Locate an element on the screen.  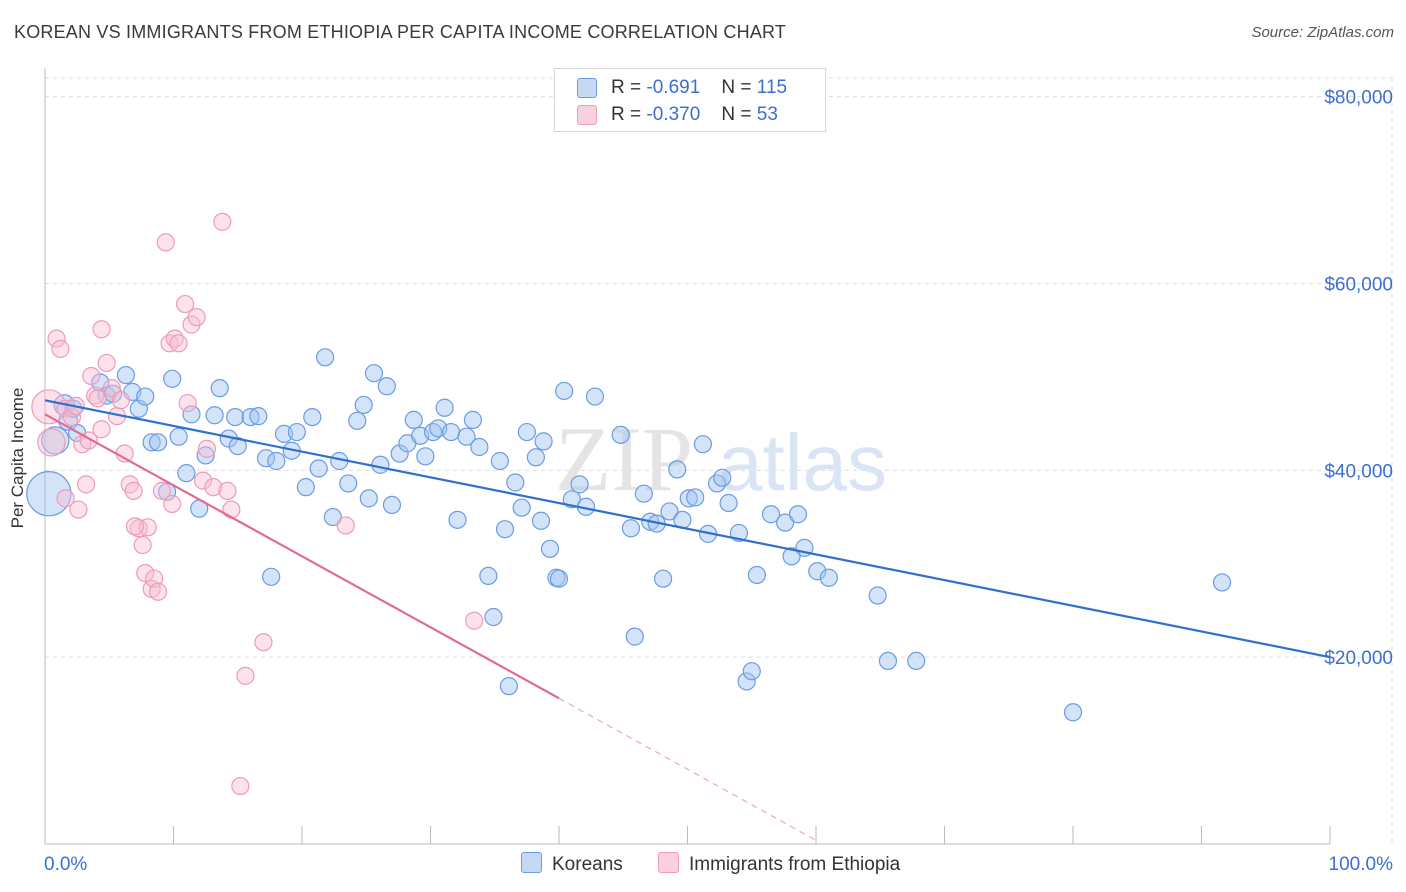
bottom-legend-ethiopia: Immigrants from Ethiopia is located at coordinates (779, 864).